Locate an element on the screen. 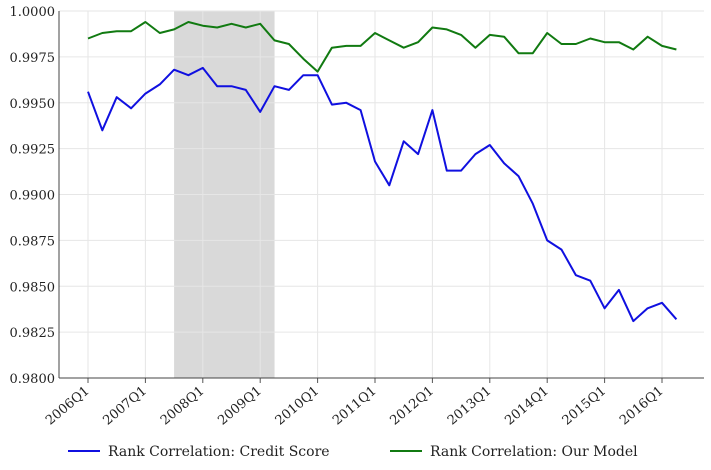  y-tick-label: 1.0000 is located at coordinates (33, 12).